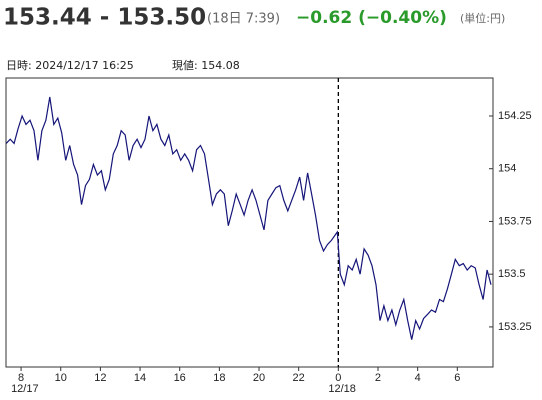 Image resolution: width=542 pixels, height=400 pixels. Describe the element at coordinates (515, 327) in the screenshot. I see `y-tick-label: 153.25` at that location.